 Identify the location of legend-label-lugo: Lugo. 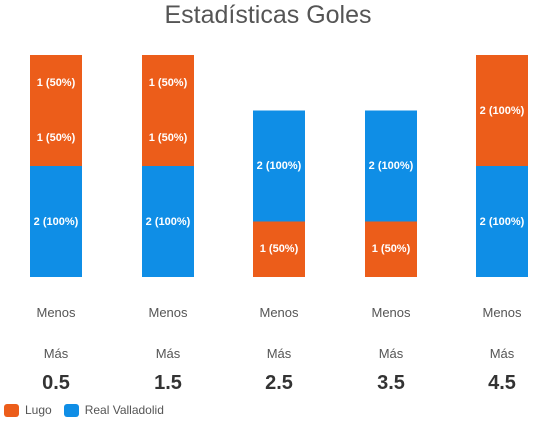
(38, 410).